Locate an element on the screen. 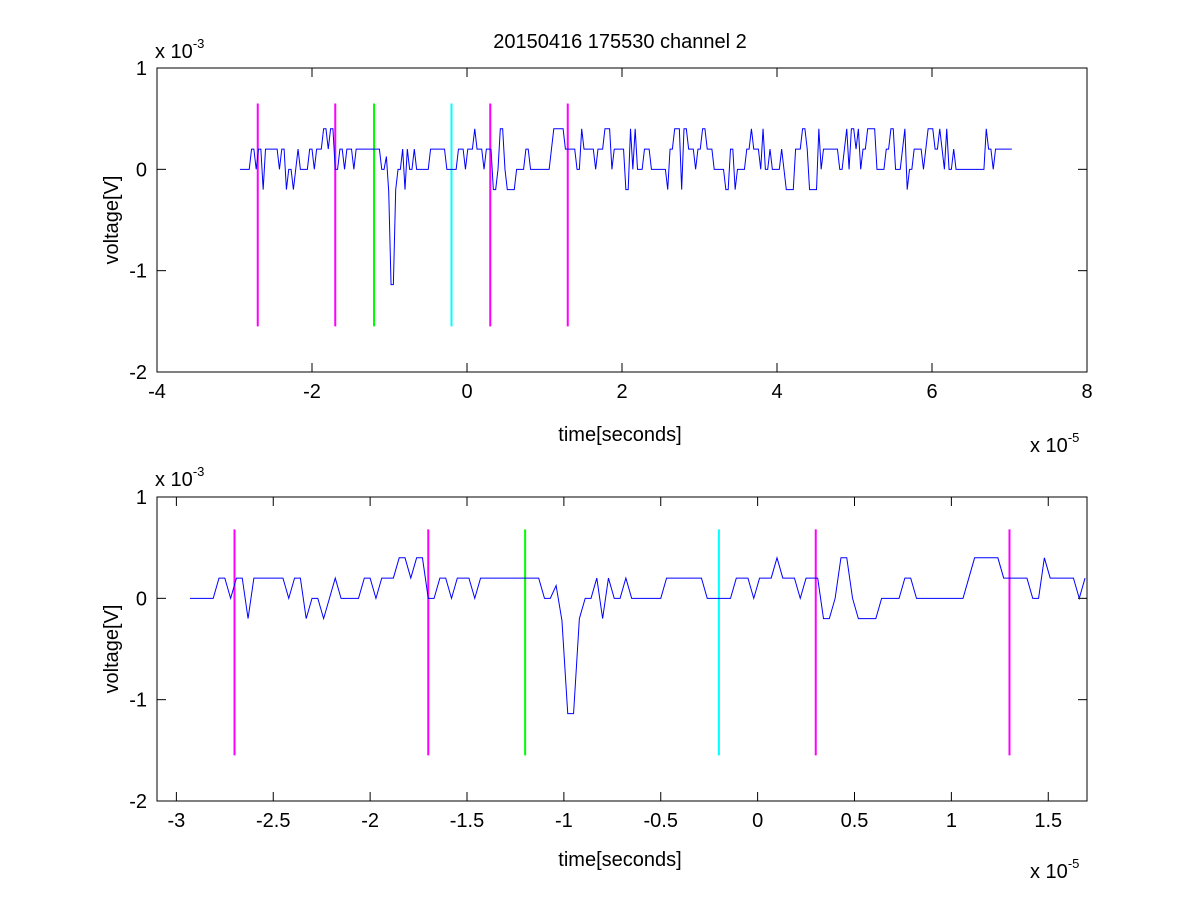 This screenshot has width=1200, height=901. x-tick-label: 8 is located at coordinates (1086, 392).